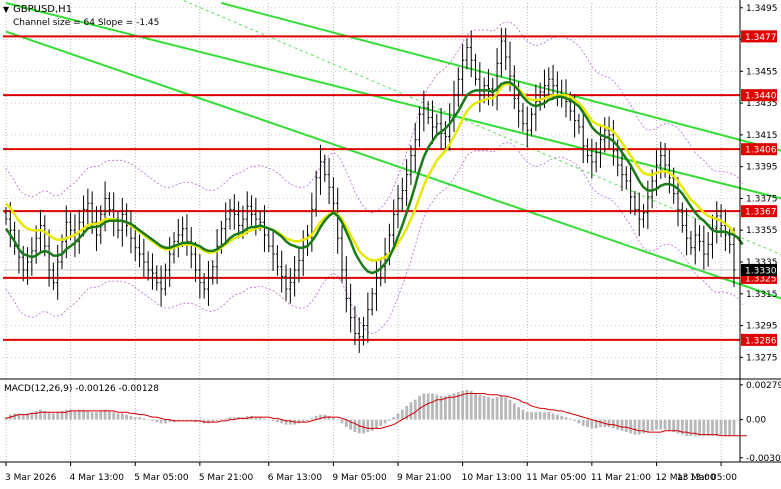 Image resolution: width=781 pixels, height=489 pixels. Describe the element at coordinates (763, 386) in the screenshot. I see `macd-tick-label: 0.00279` at that location.